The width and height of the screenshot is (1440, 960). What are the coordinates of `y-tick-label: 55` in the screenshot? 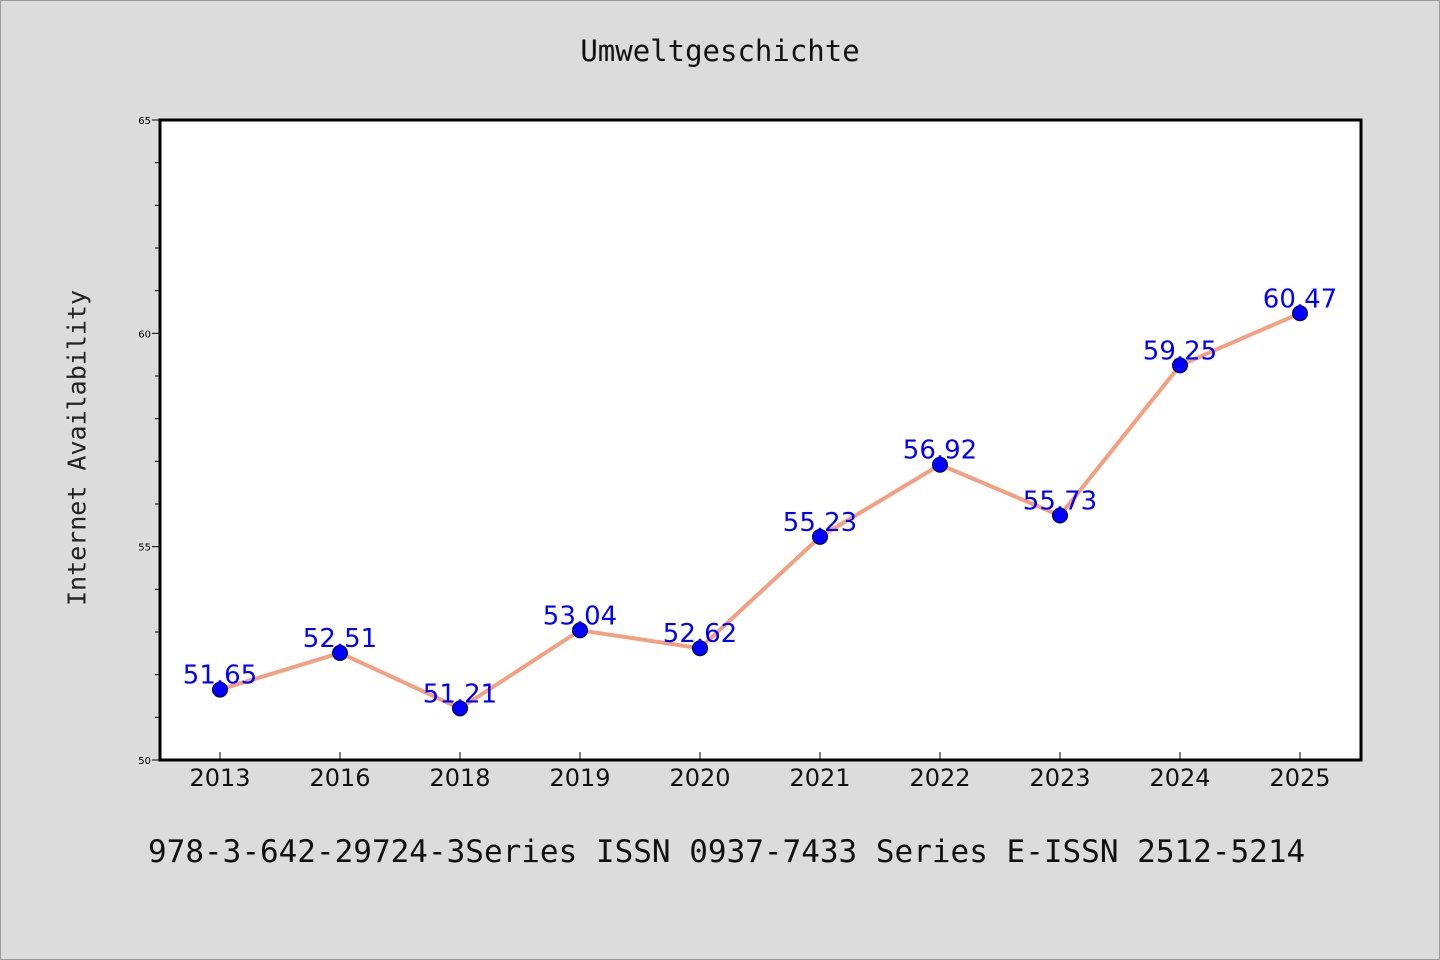 It's located at (144, 548).